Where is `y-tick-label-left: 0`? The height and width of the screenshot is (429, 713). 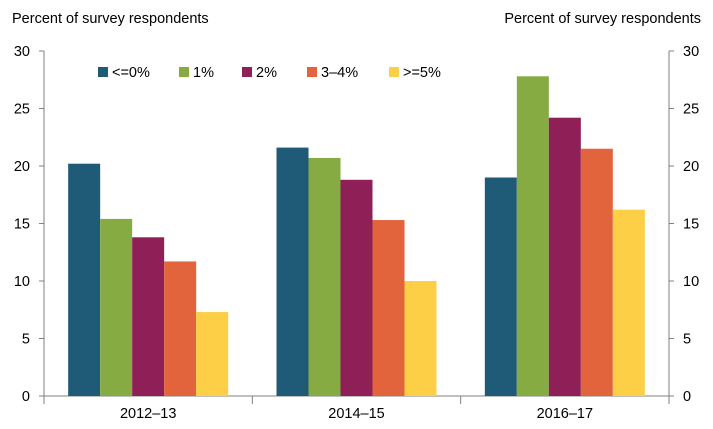
y-tick-label-left: 0 is located at coordinates (26, 397).